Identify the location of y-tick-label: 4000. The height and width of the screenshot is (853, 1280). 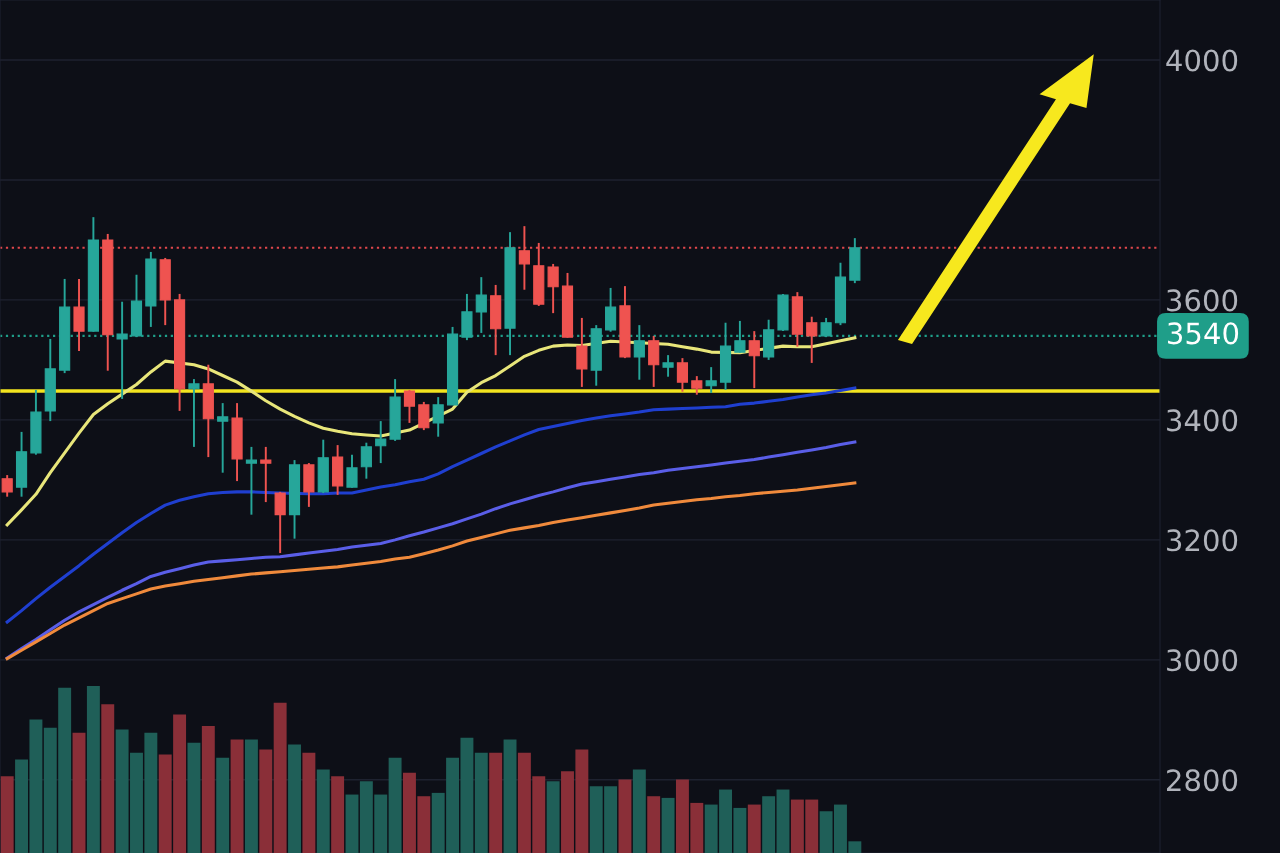
(1202, 60).